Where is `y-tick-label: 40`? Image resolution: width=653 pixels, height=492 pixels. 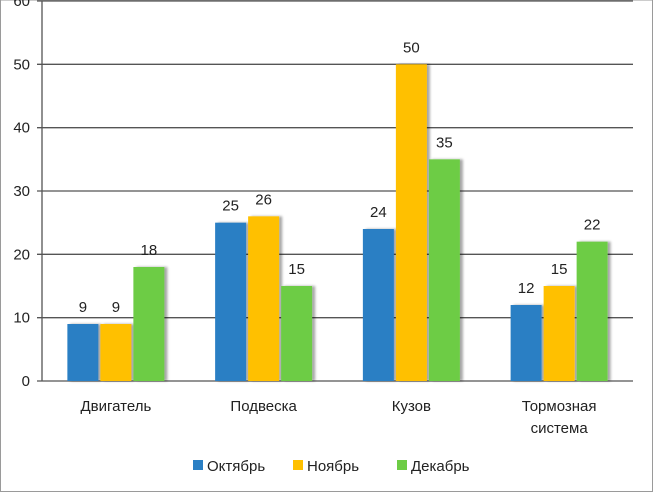
y-tick-label: 40 is located at coordinates (21, 128).